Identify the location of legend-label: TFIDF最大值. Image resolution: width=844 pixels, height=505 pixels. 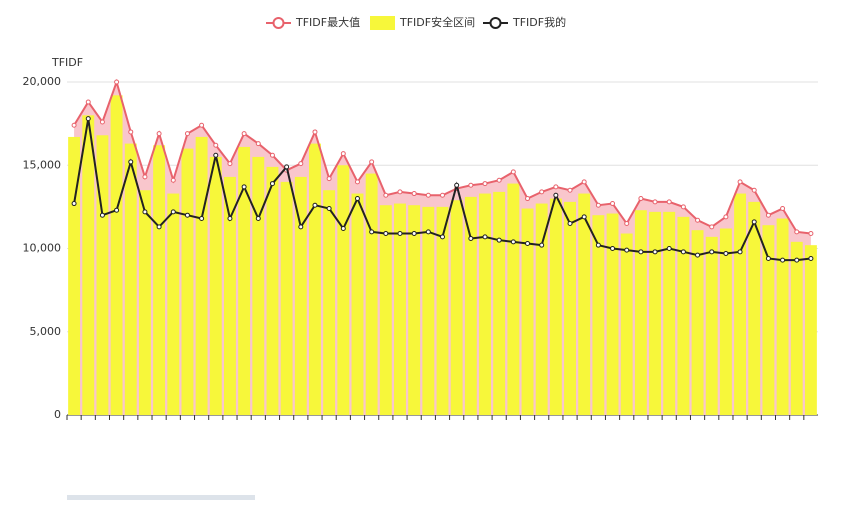
(327, 22).